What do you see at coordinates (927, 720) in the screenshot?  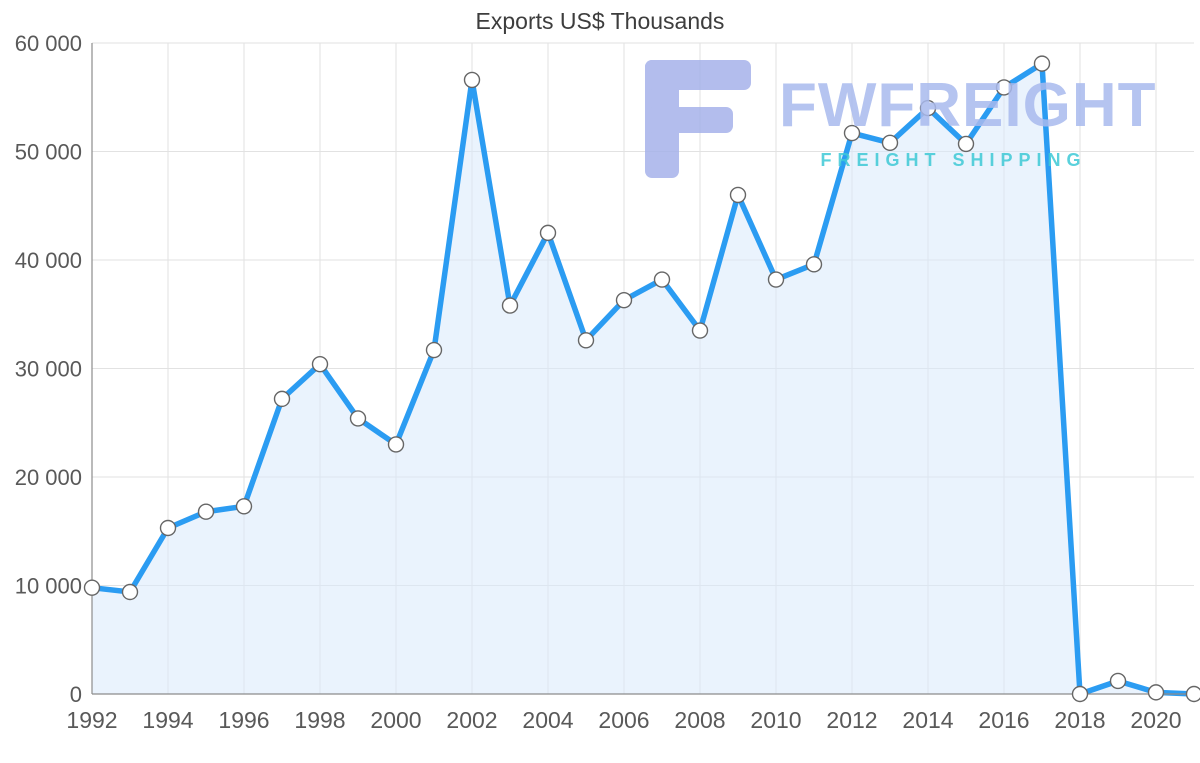 I see `svg-text: 2014` at bounding box center [927, 720].